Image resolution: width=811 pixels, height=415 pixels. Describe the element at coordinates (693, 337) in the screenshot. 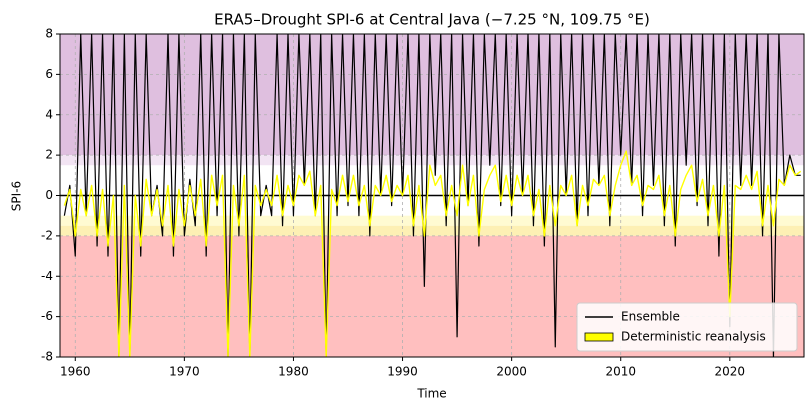

I see `legend-label: Deterministic reanalysis` at that location.